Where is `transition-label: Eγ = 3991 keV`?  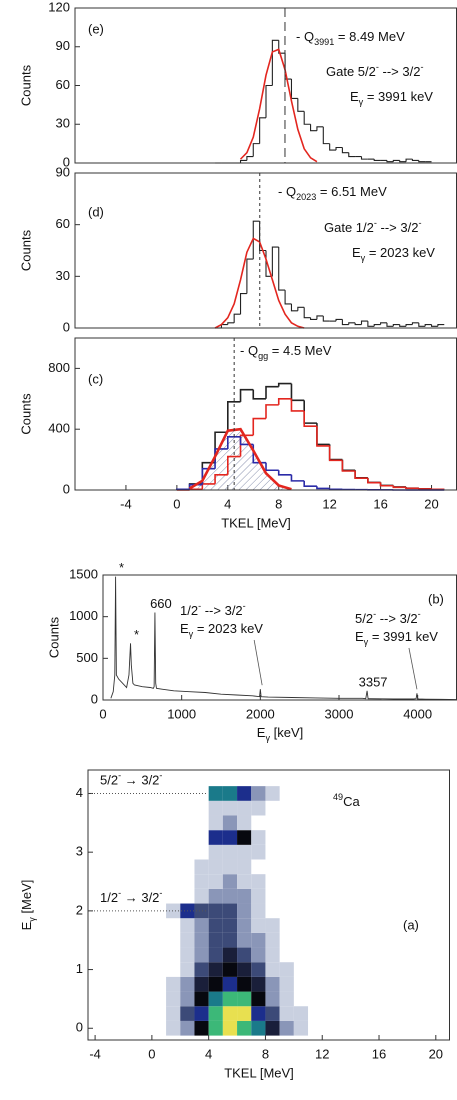
transition-label: Eγ = 3991 keV is located at coordinates (396, 638).